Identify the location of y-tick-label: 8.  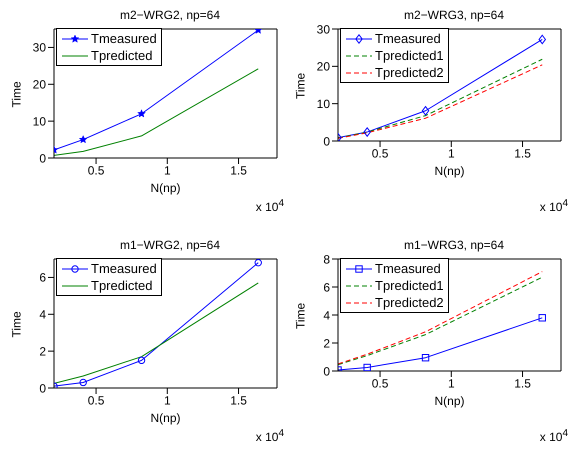
(326, 259).